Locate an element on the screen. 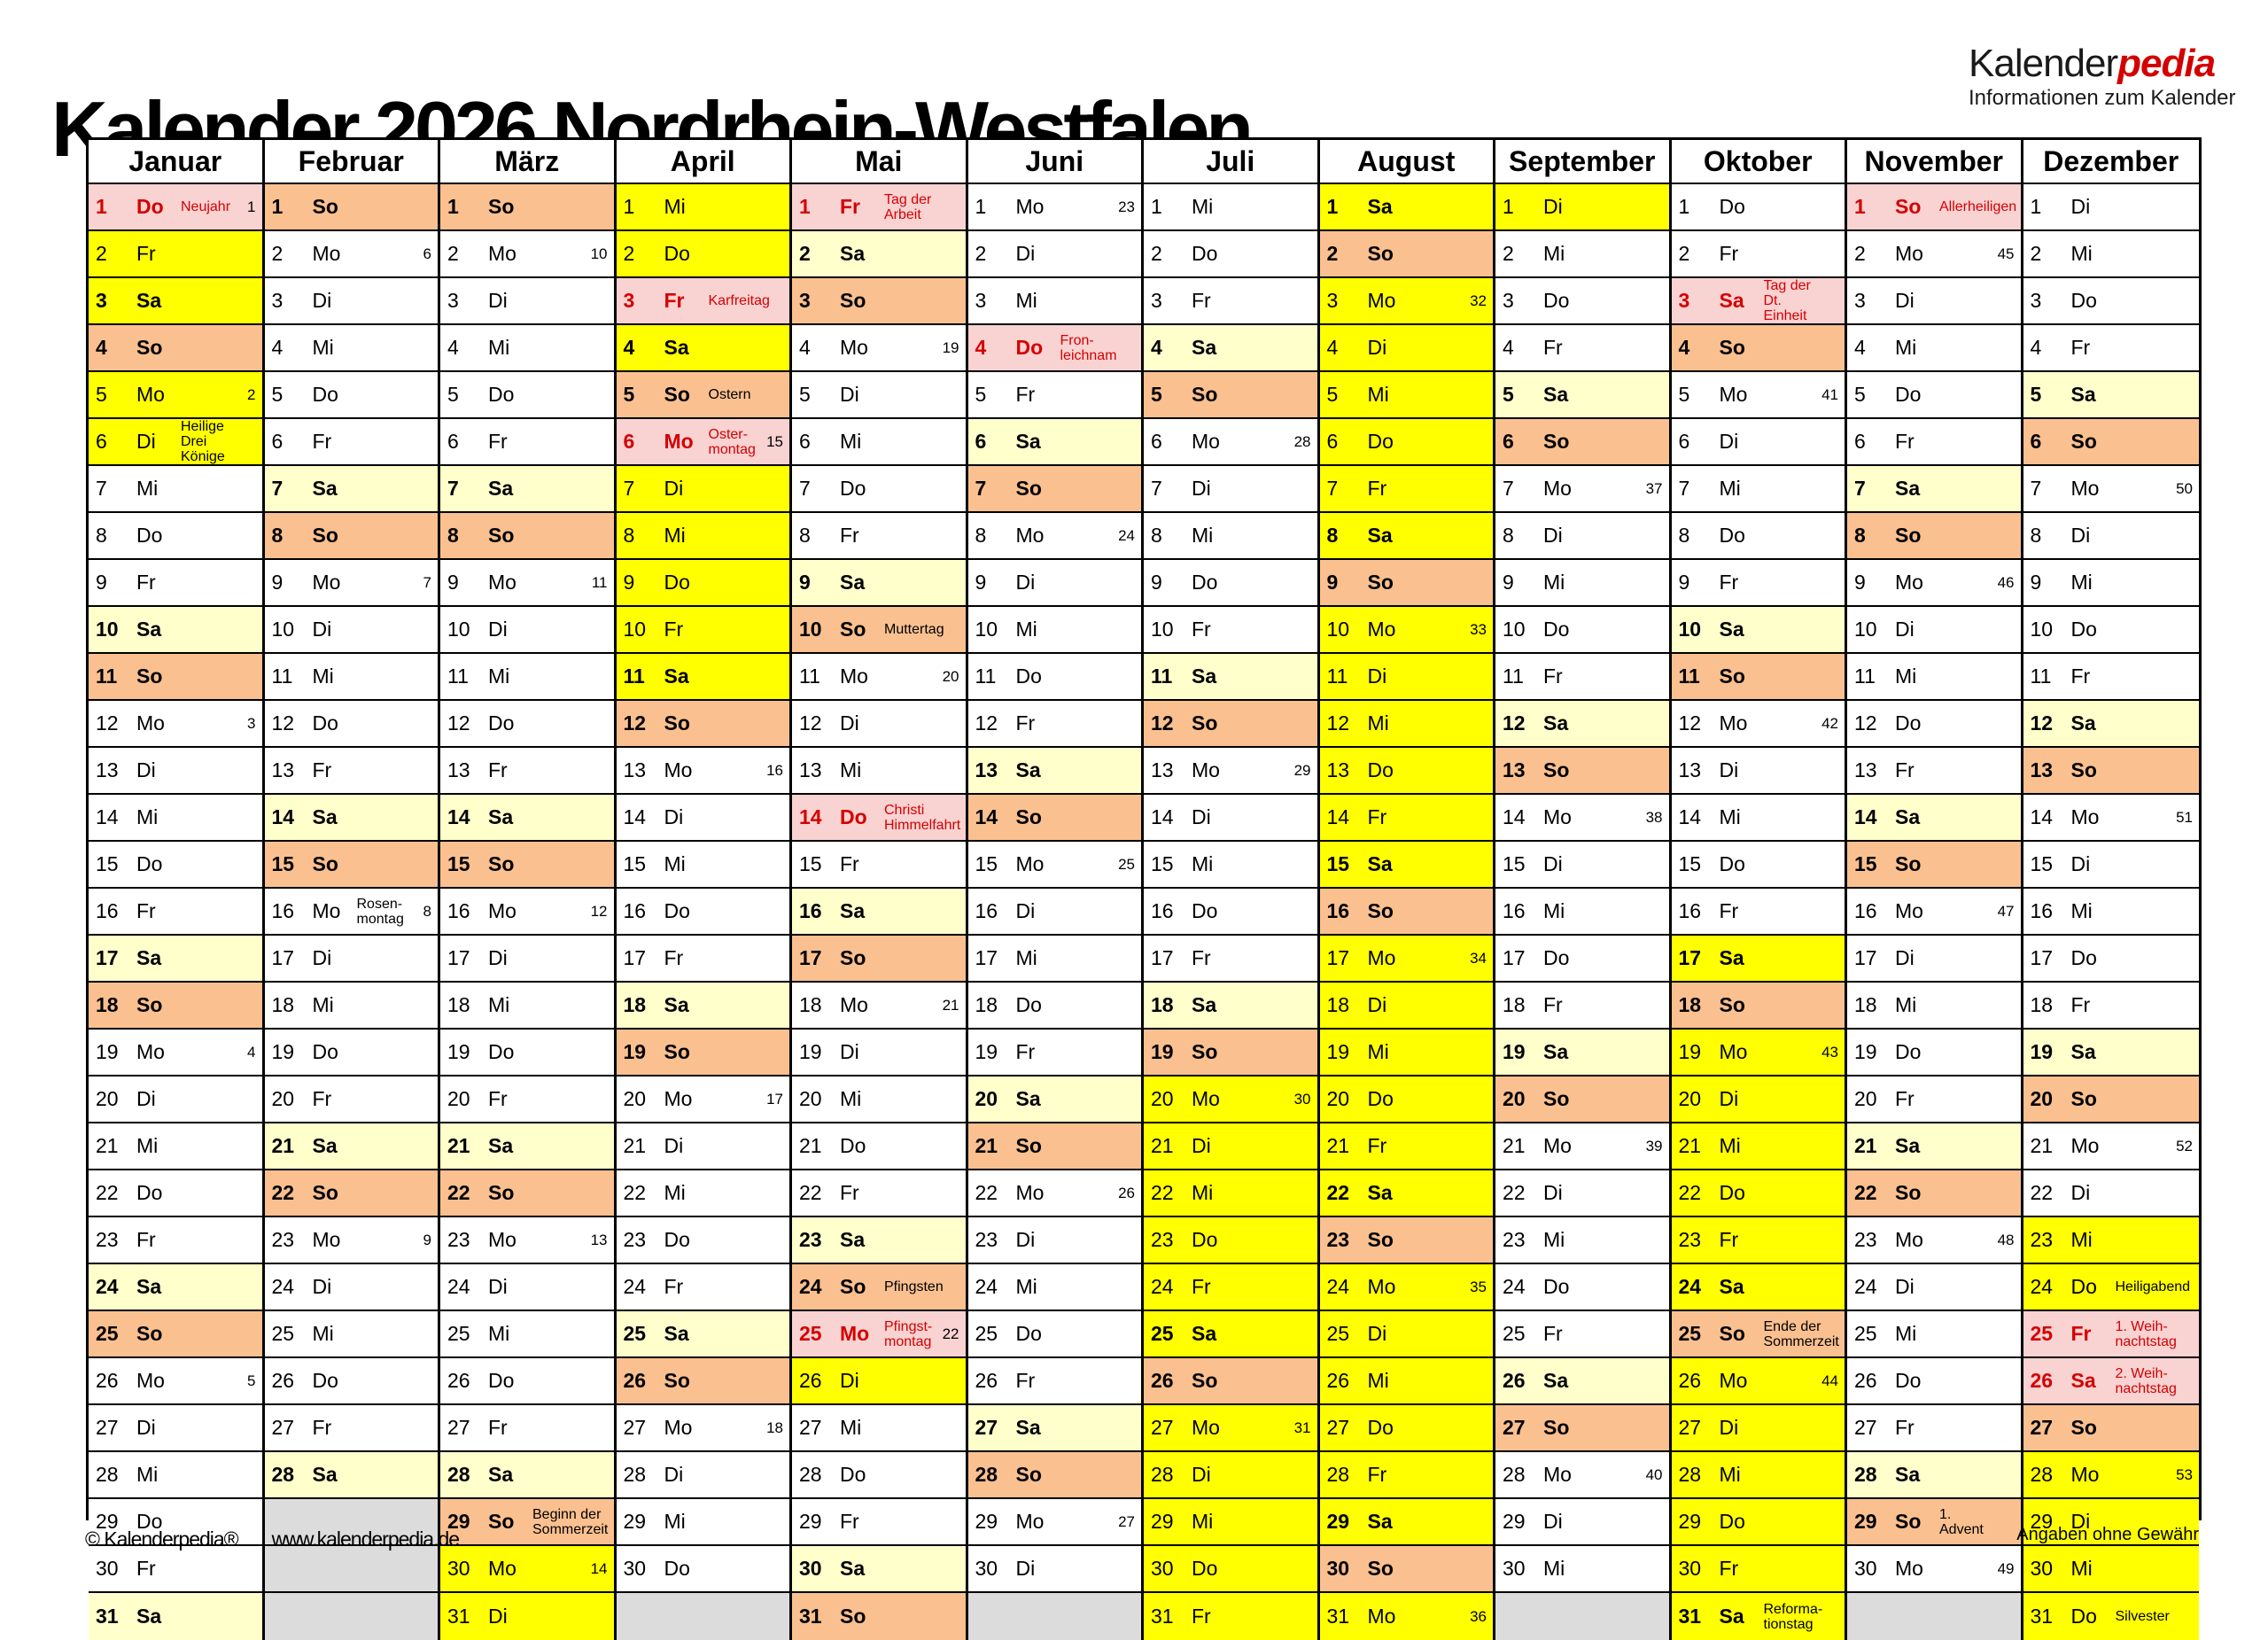 The width and height of the screenshot is (2268, 1640). day-number: 17 is located at coordinates (1162, 958).